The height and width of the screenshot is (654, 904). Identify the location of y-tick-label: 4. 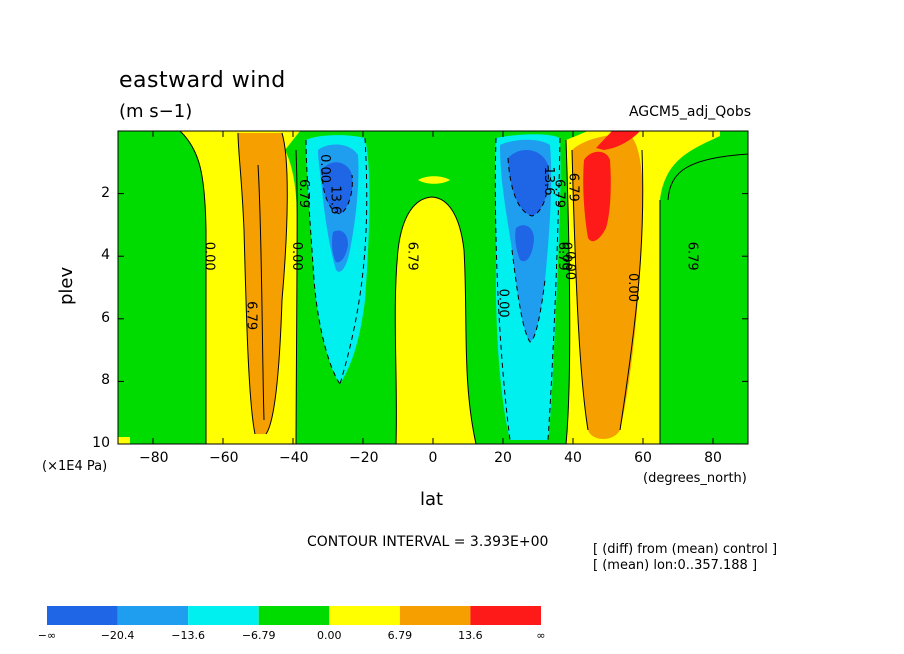
(105, 255).